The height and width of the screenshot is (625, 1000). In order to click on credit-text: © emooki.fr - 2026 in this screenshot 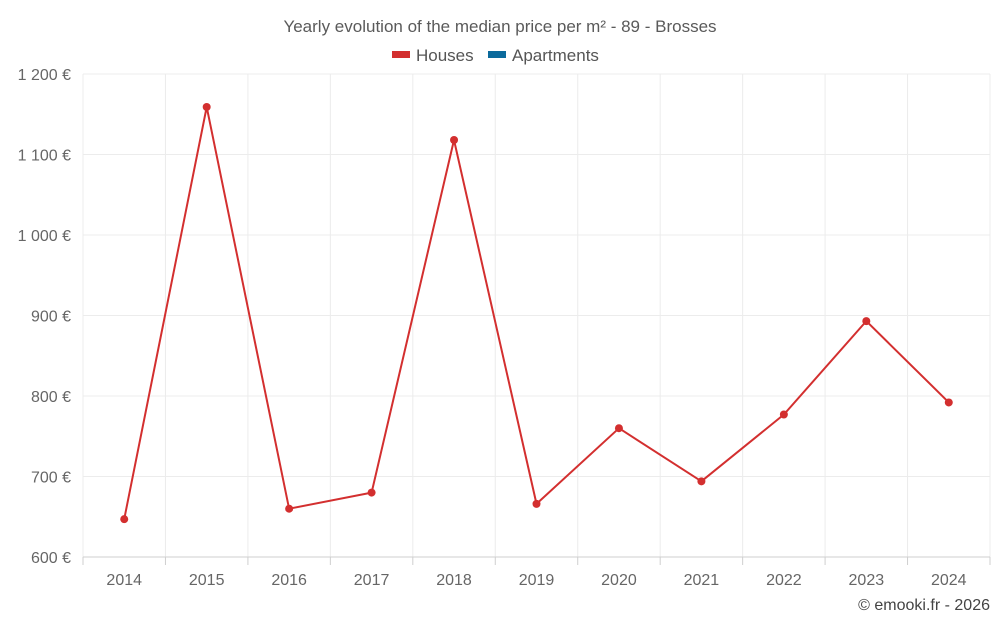, I will do `click(924, 605)`.